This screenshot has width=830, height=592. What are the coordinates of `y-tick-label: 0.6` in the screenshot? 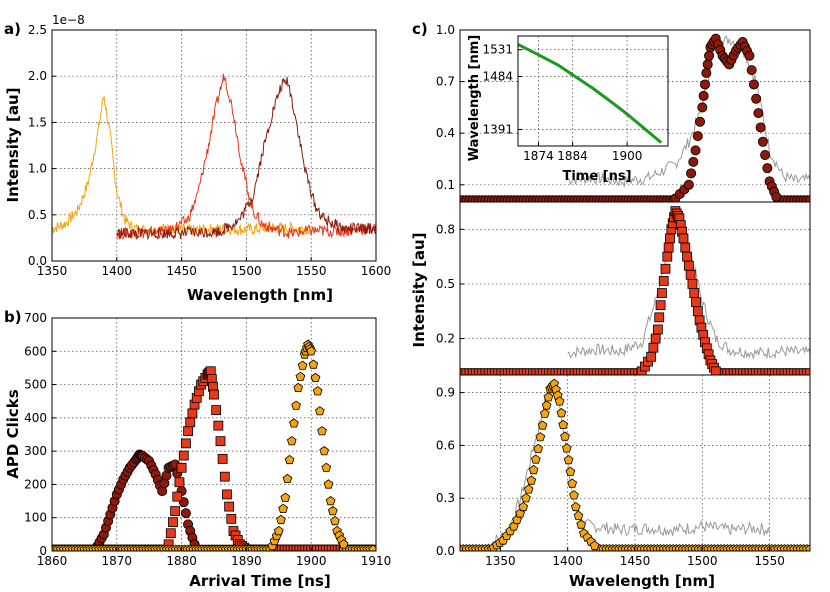 It's located at (445, 445).